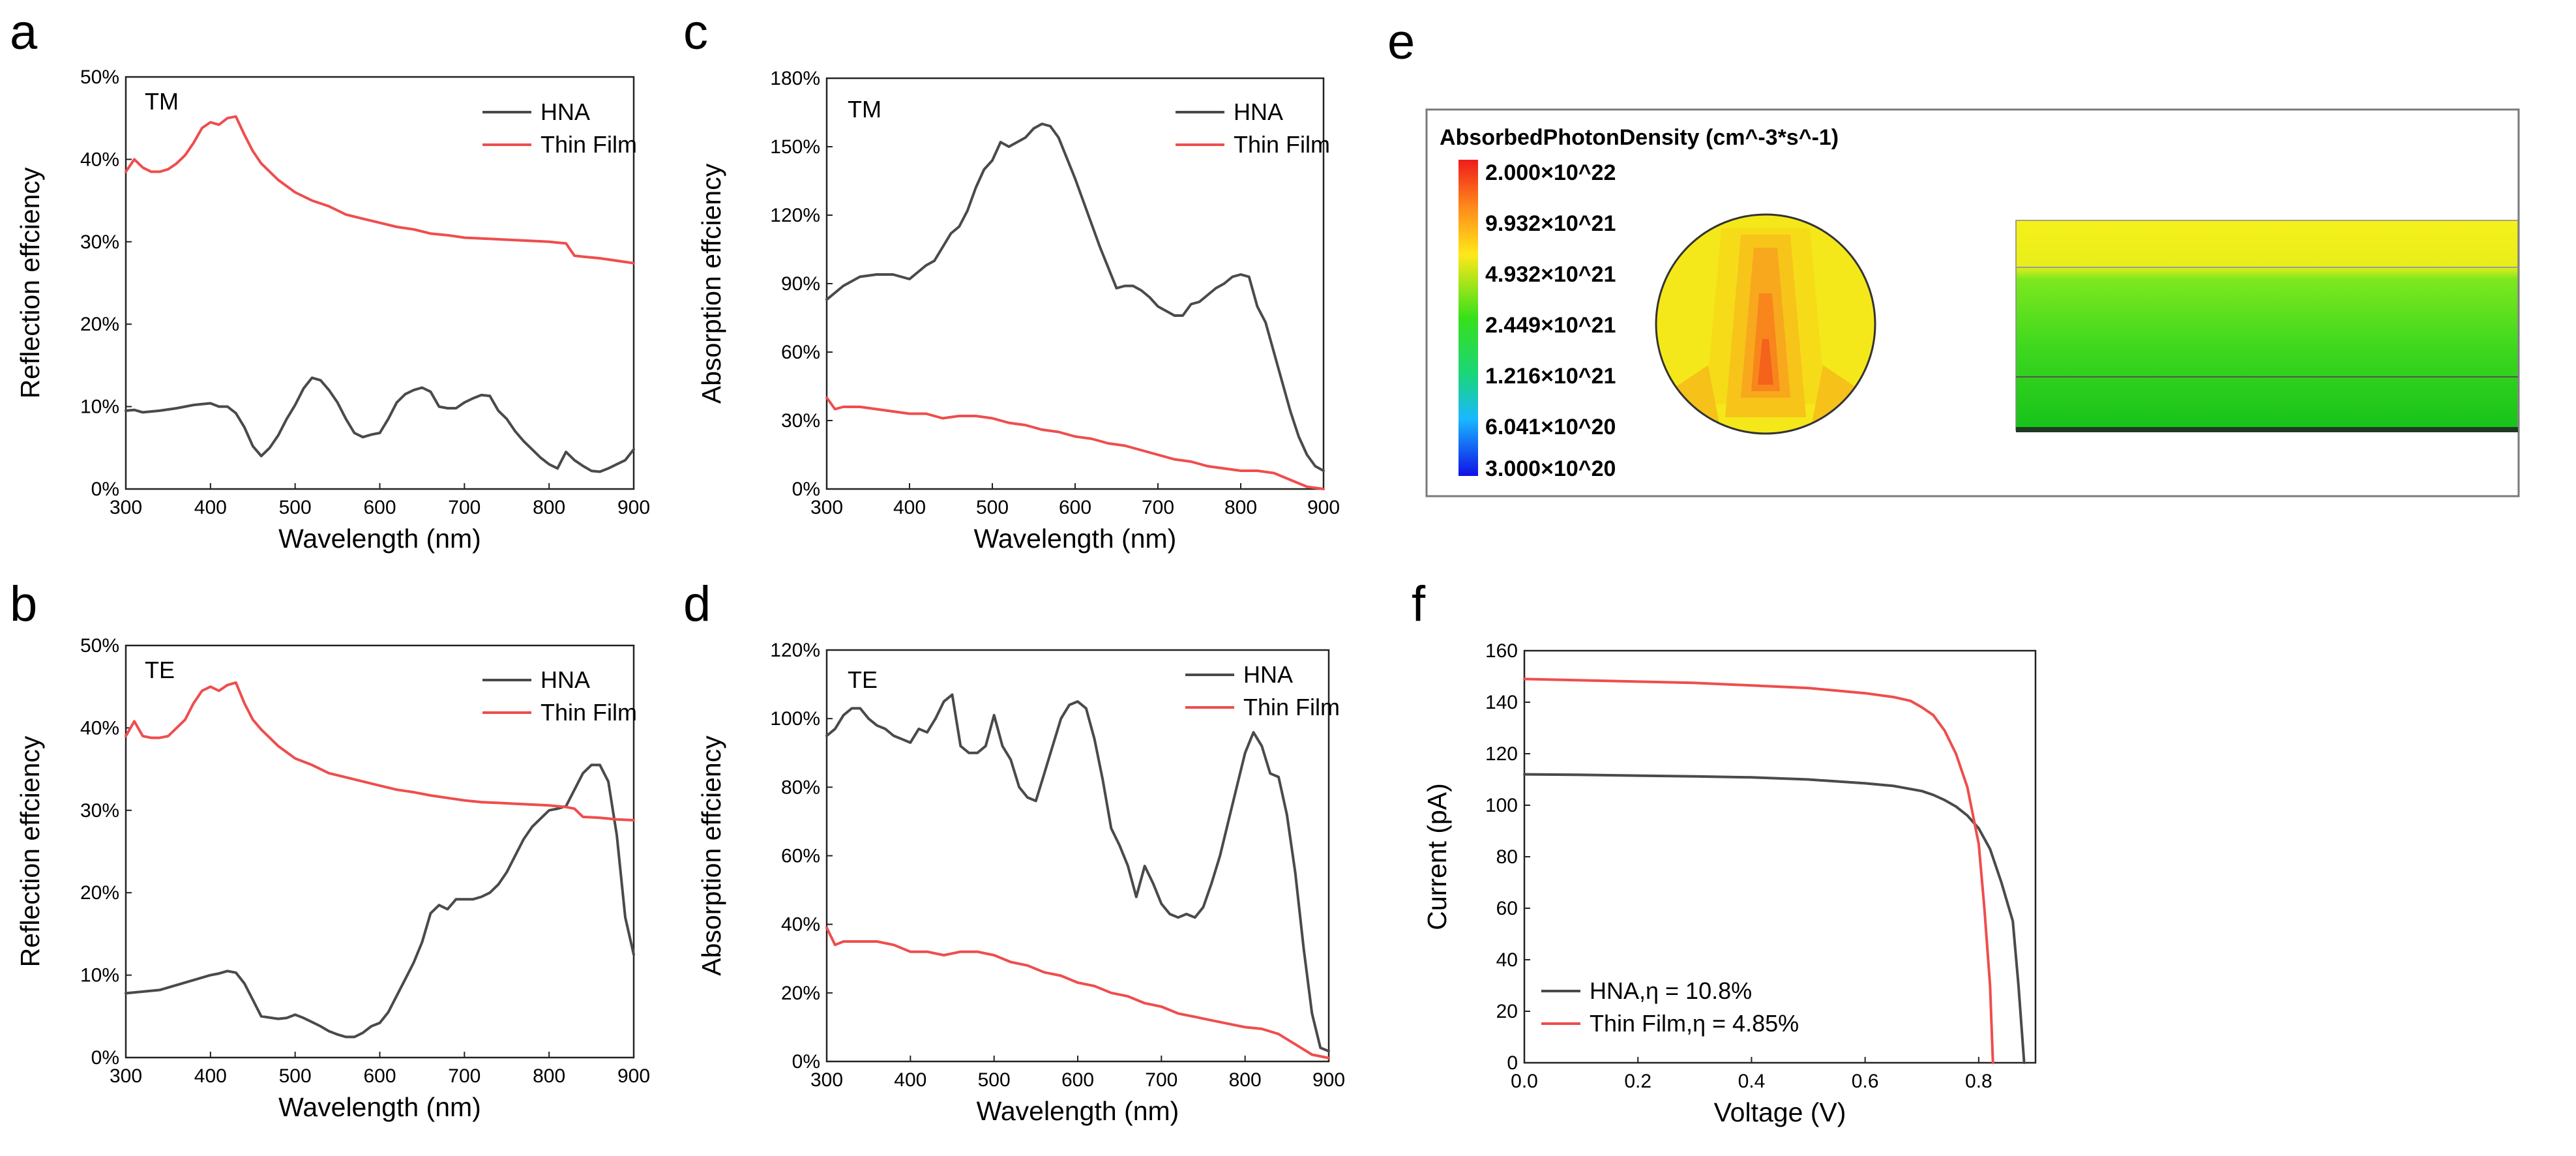 The height and width of the screenshot is (1156, 2576). I want to click on y-tick-label: 60, so click(1507, 908).